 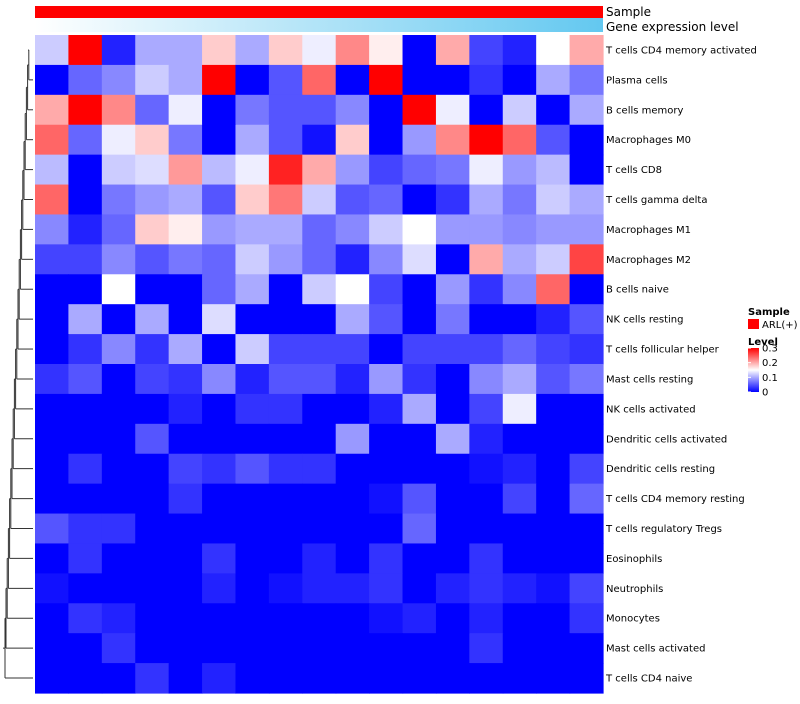 What do you see at coordinates (634, 559) in the screenshot?
I see `row-label: Eosinophils` at bounding box center [634, 559].